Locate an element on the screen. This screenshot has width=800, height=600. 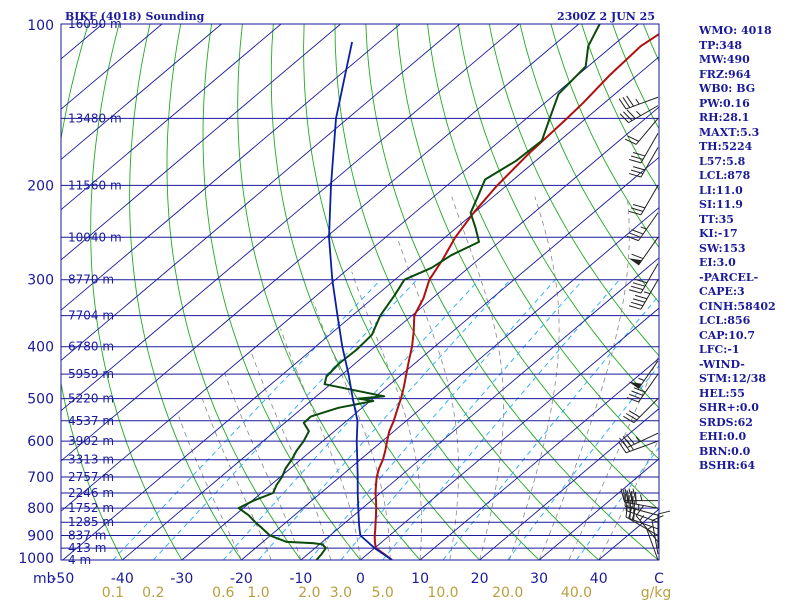
mixing-ratio-tick-label: 40.0 is located at coordinates (576, 592).